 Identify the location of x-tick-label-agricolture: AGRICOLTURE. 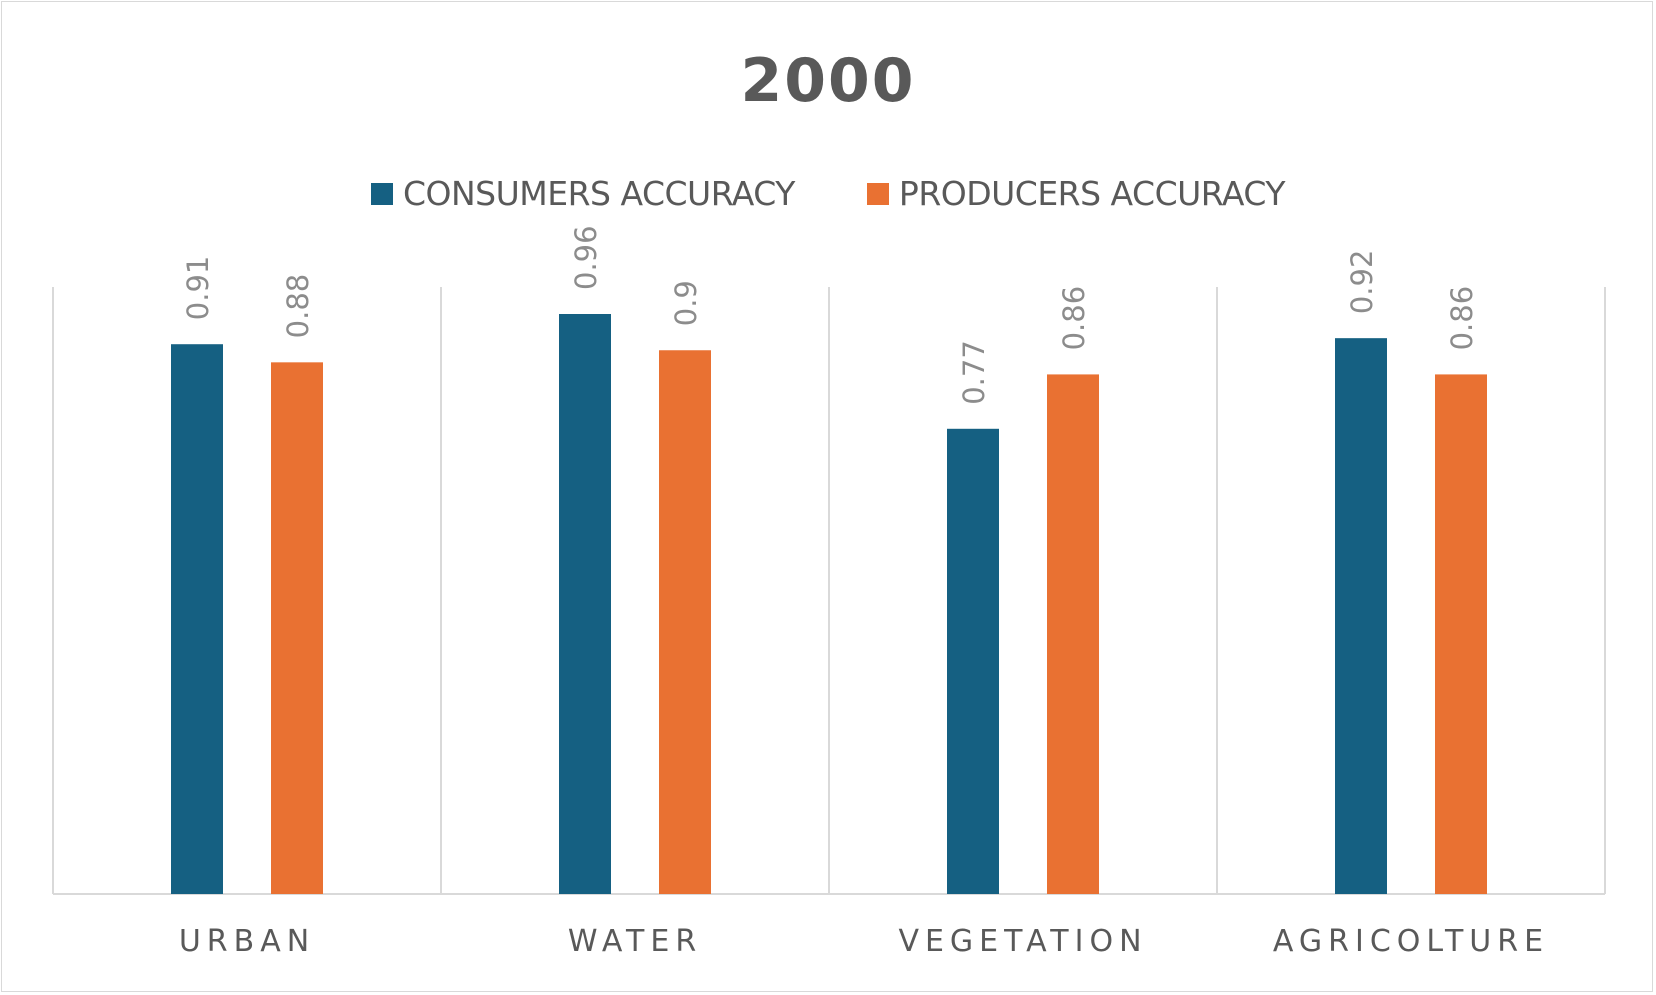
(1411, 941).